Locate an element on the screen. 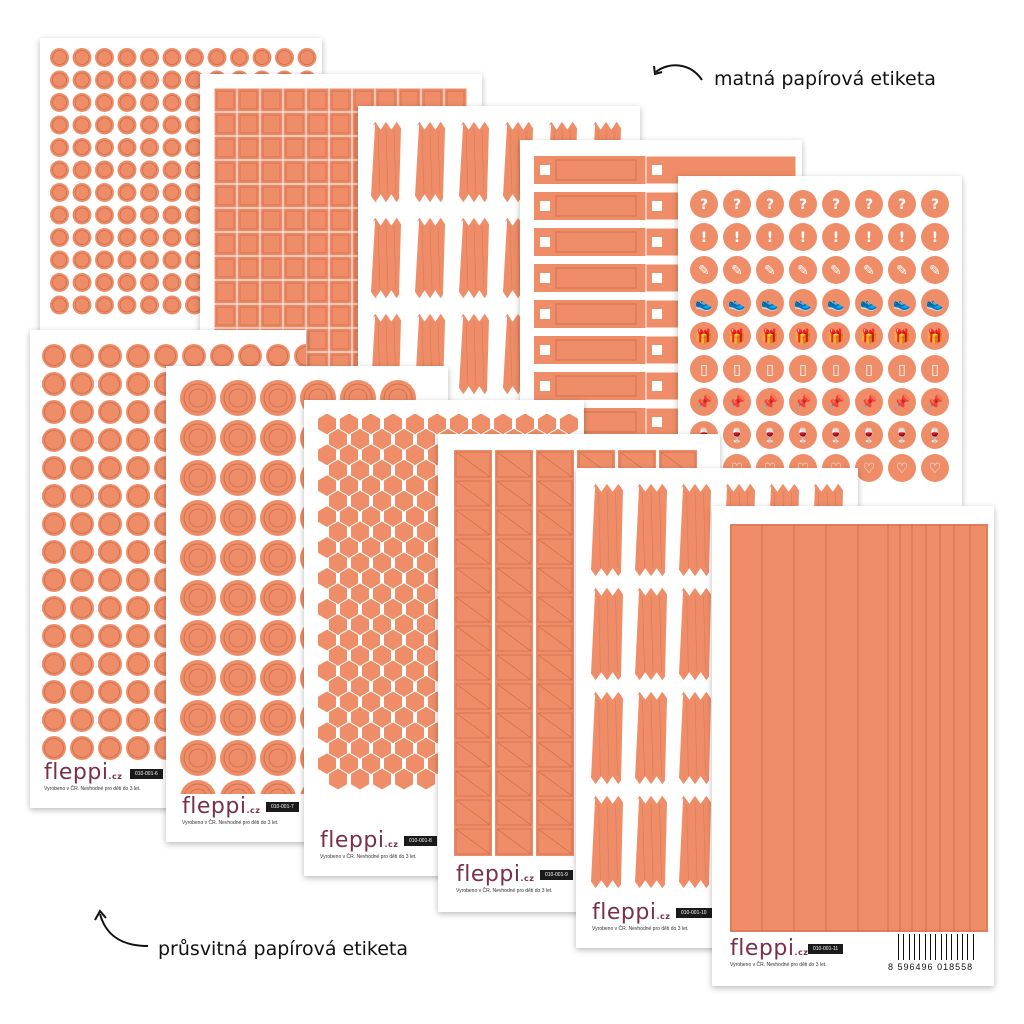 This screenshot has width=1024, height=1024. sticker-symbol: 👟 is located at coordinates (836, 304).